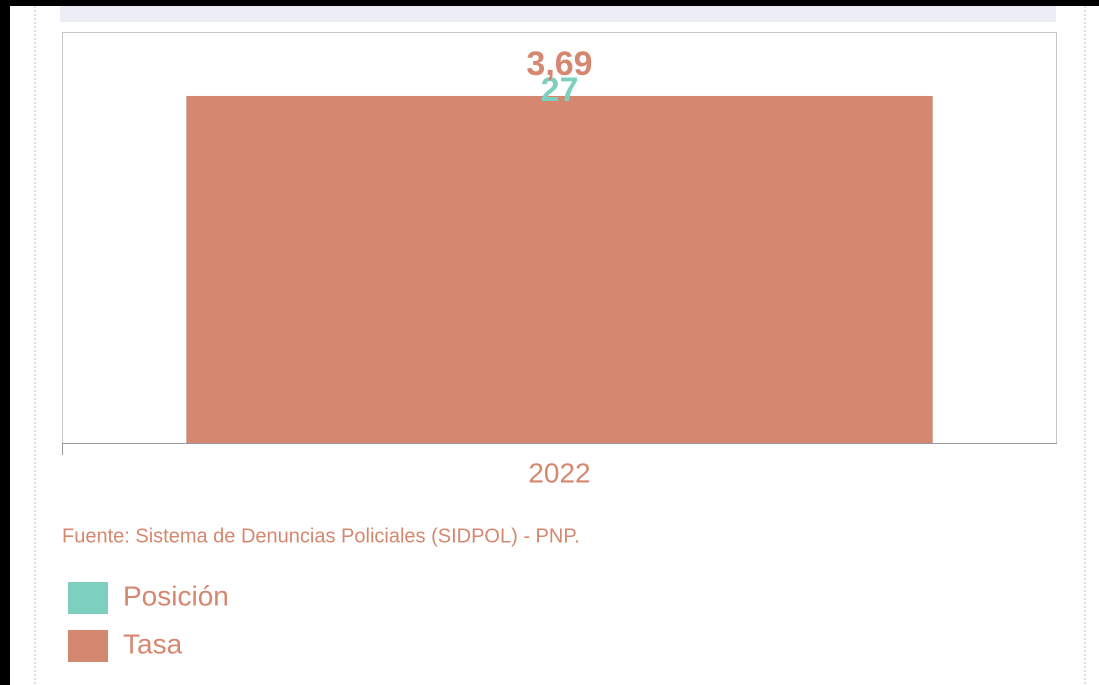  What do you see at coordinates (5, 342) in the screenshot?
I see `left-border` at bounding box center [5, 342].